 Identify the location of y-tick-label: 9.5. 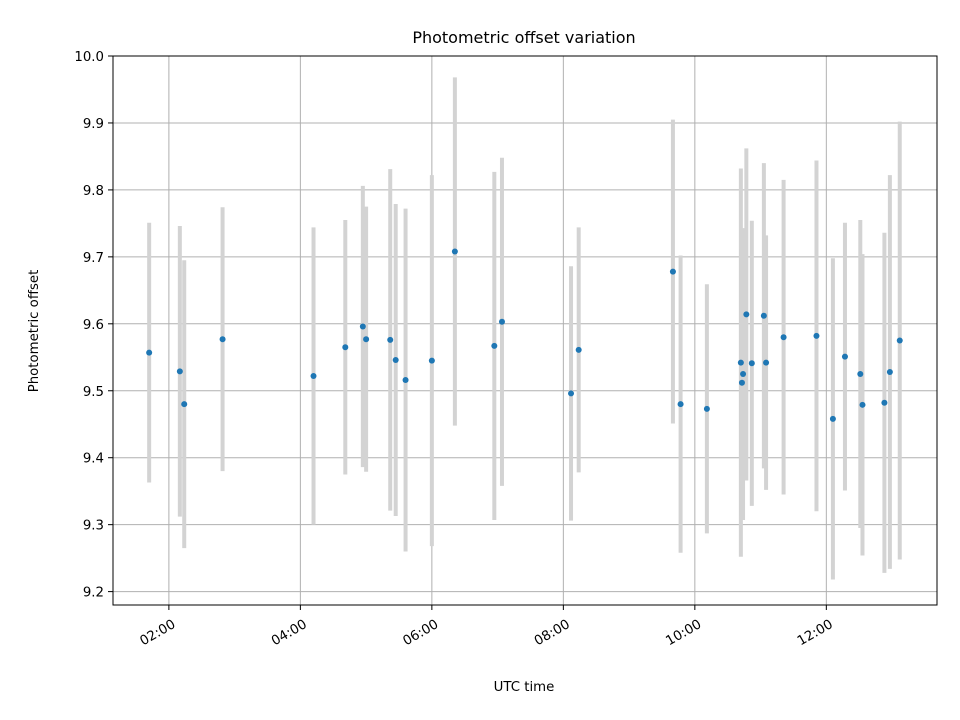
(93, 392).